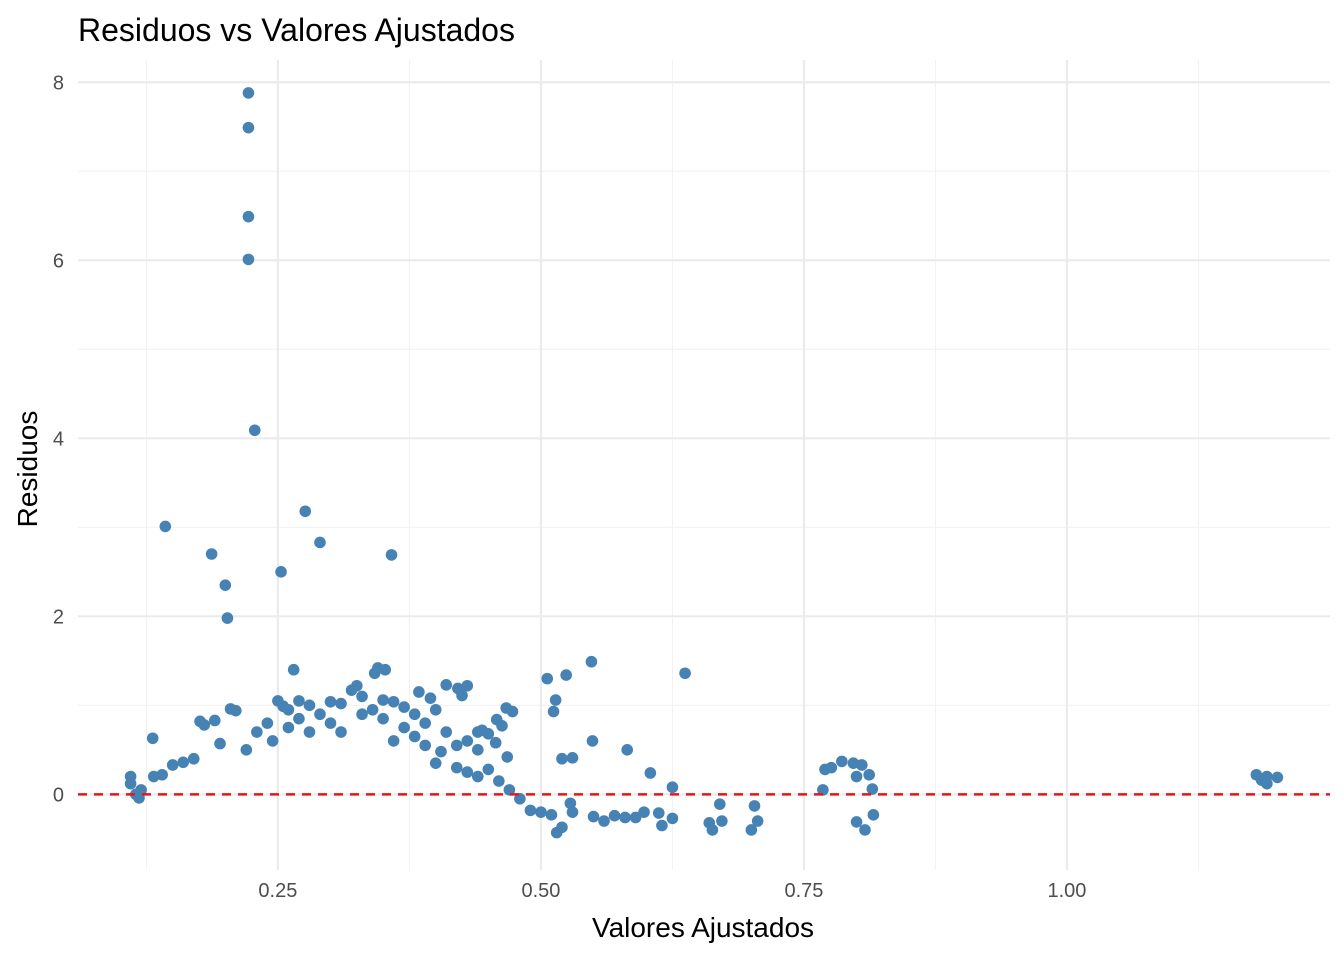 Image resolution: width=1344 pixels, height=960 pixels. Describe the element at coordinates (58, 83) in the screenshot. I see `y-tick-label: 8` at that location.